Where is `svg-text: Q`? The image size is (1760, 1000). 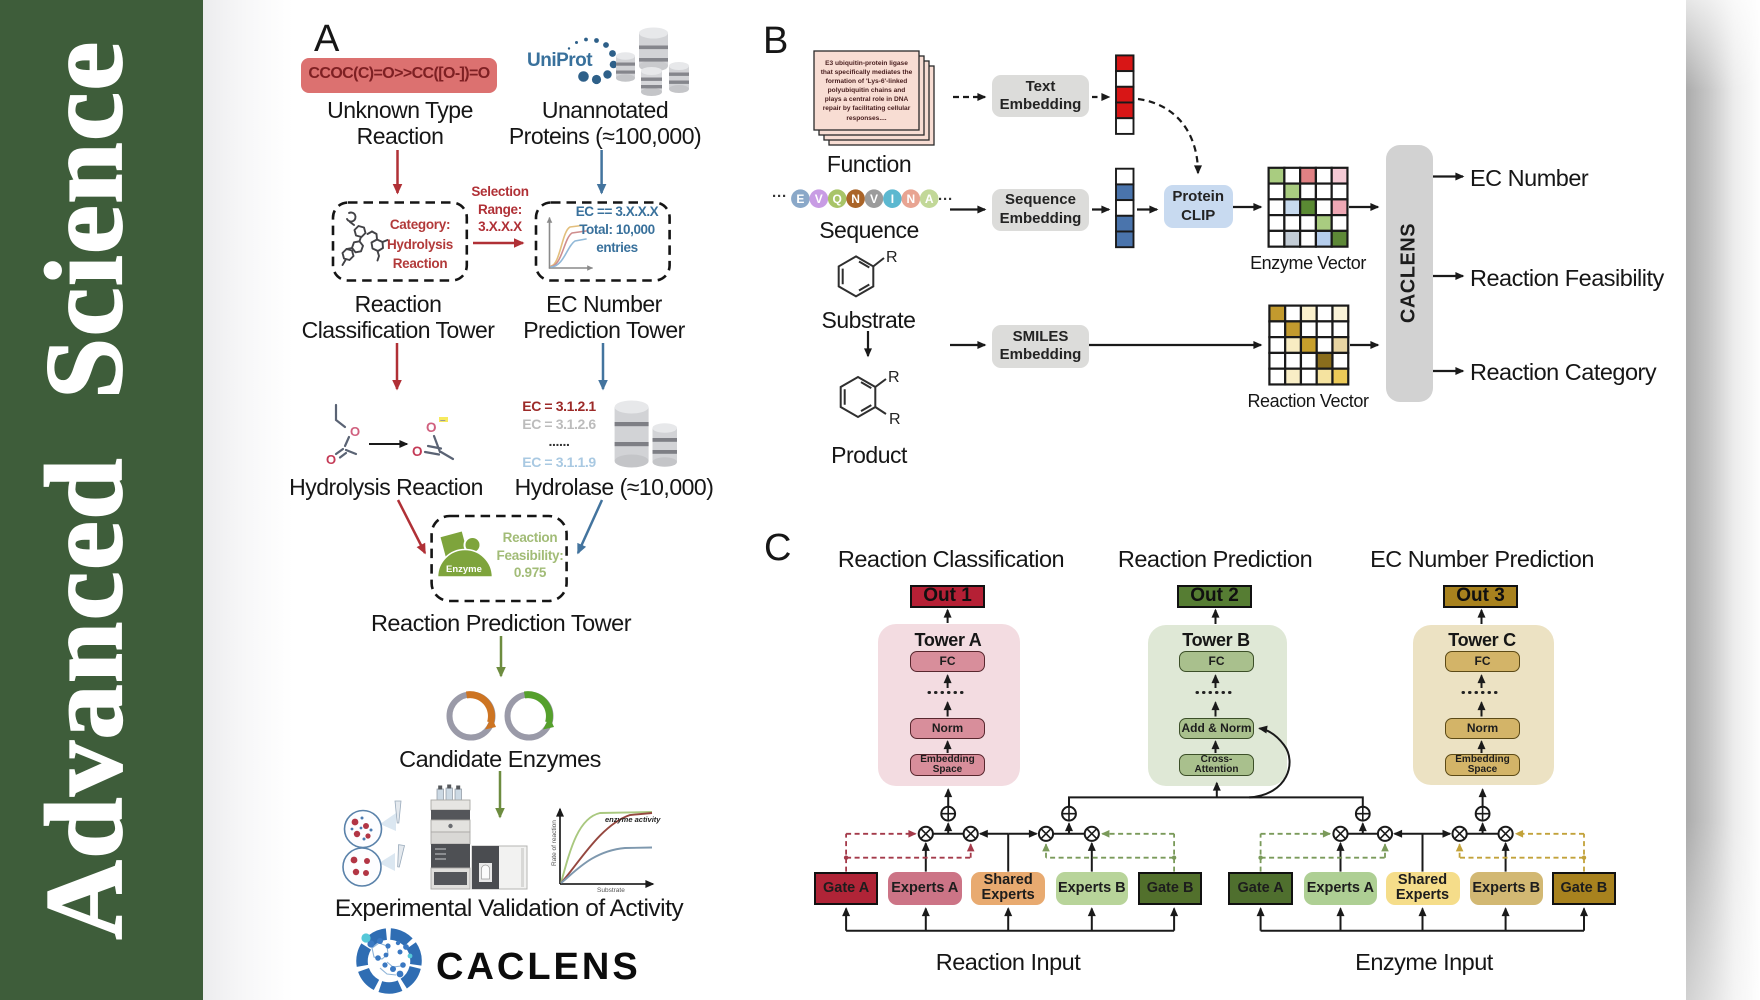
svg-text: Q is located at coordinates (837, 199).